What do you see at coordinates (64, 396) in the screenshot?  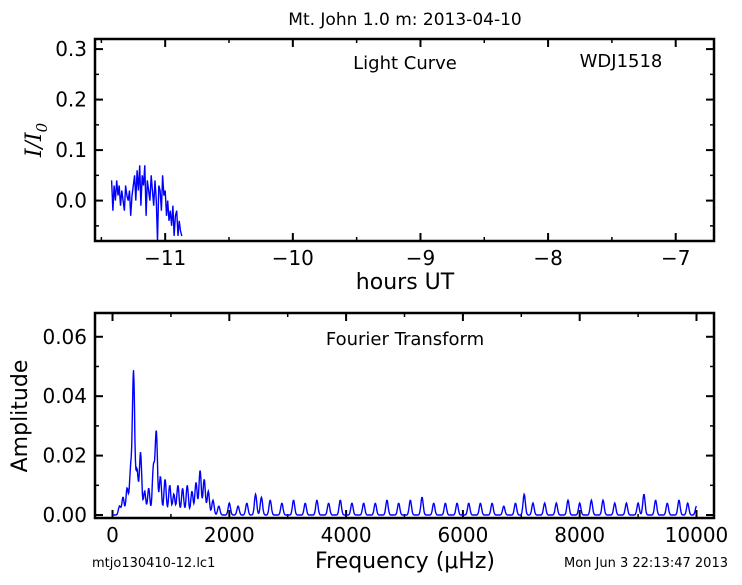 I see `fourier-ytick-label: 0.04` at bounding box center [64, 396].